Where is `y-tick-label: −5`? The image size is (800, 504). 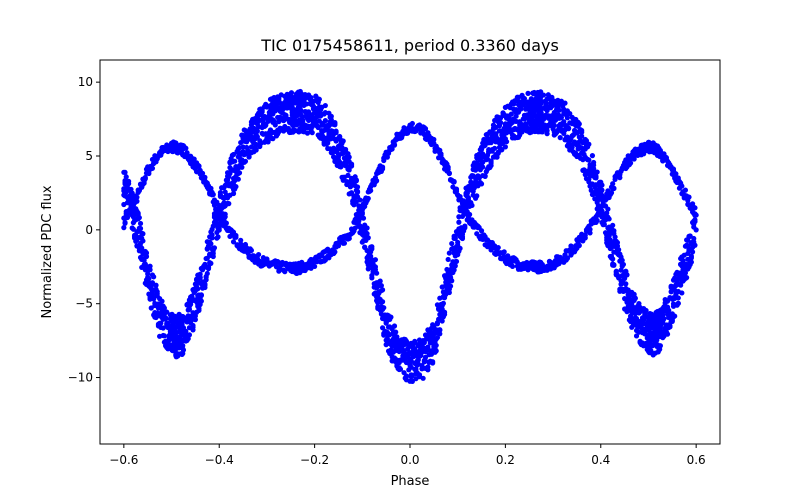
y-tick-label: −5 is located at coordinates (84, 304).